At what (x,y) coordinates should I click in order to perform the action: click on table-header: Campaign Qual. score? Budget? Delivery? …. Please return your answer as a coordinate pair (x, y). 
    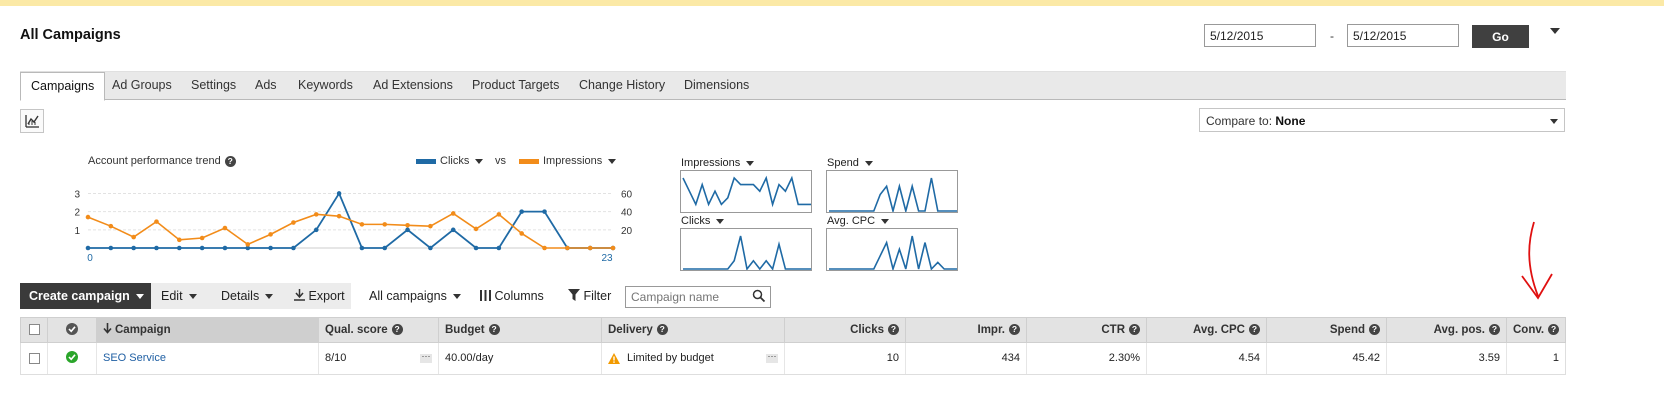
    Looking at the image, I should click on (793, 330).